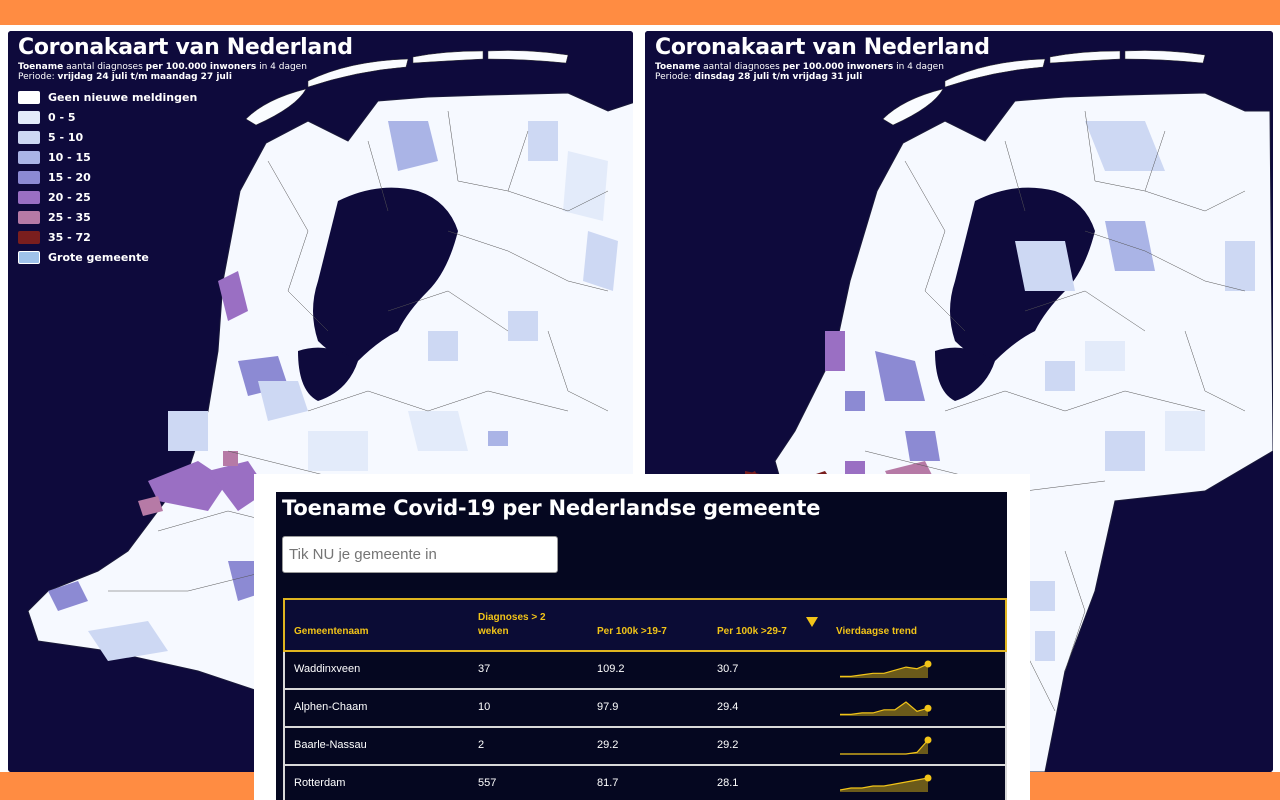 The image size is (1280, 800). Describe the element at coordinates (645, 671) in the screenshot. I see `table-row: Waddinxveen 37 109.2 30.7` at that location.